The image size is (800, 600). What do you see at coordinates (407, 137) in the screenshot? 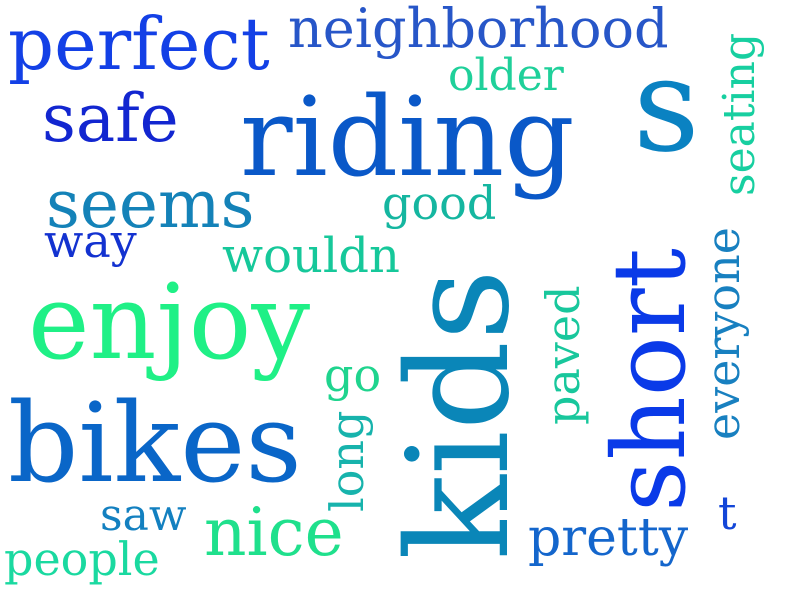
I see `word-riding: riding` at bounding box center [407, 137].